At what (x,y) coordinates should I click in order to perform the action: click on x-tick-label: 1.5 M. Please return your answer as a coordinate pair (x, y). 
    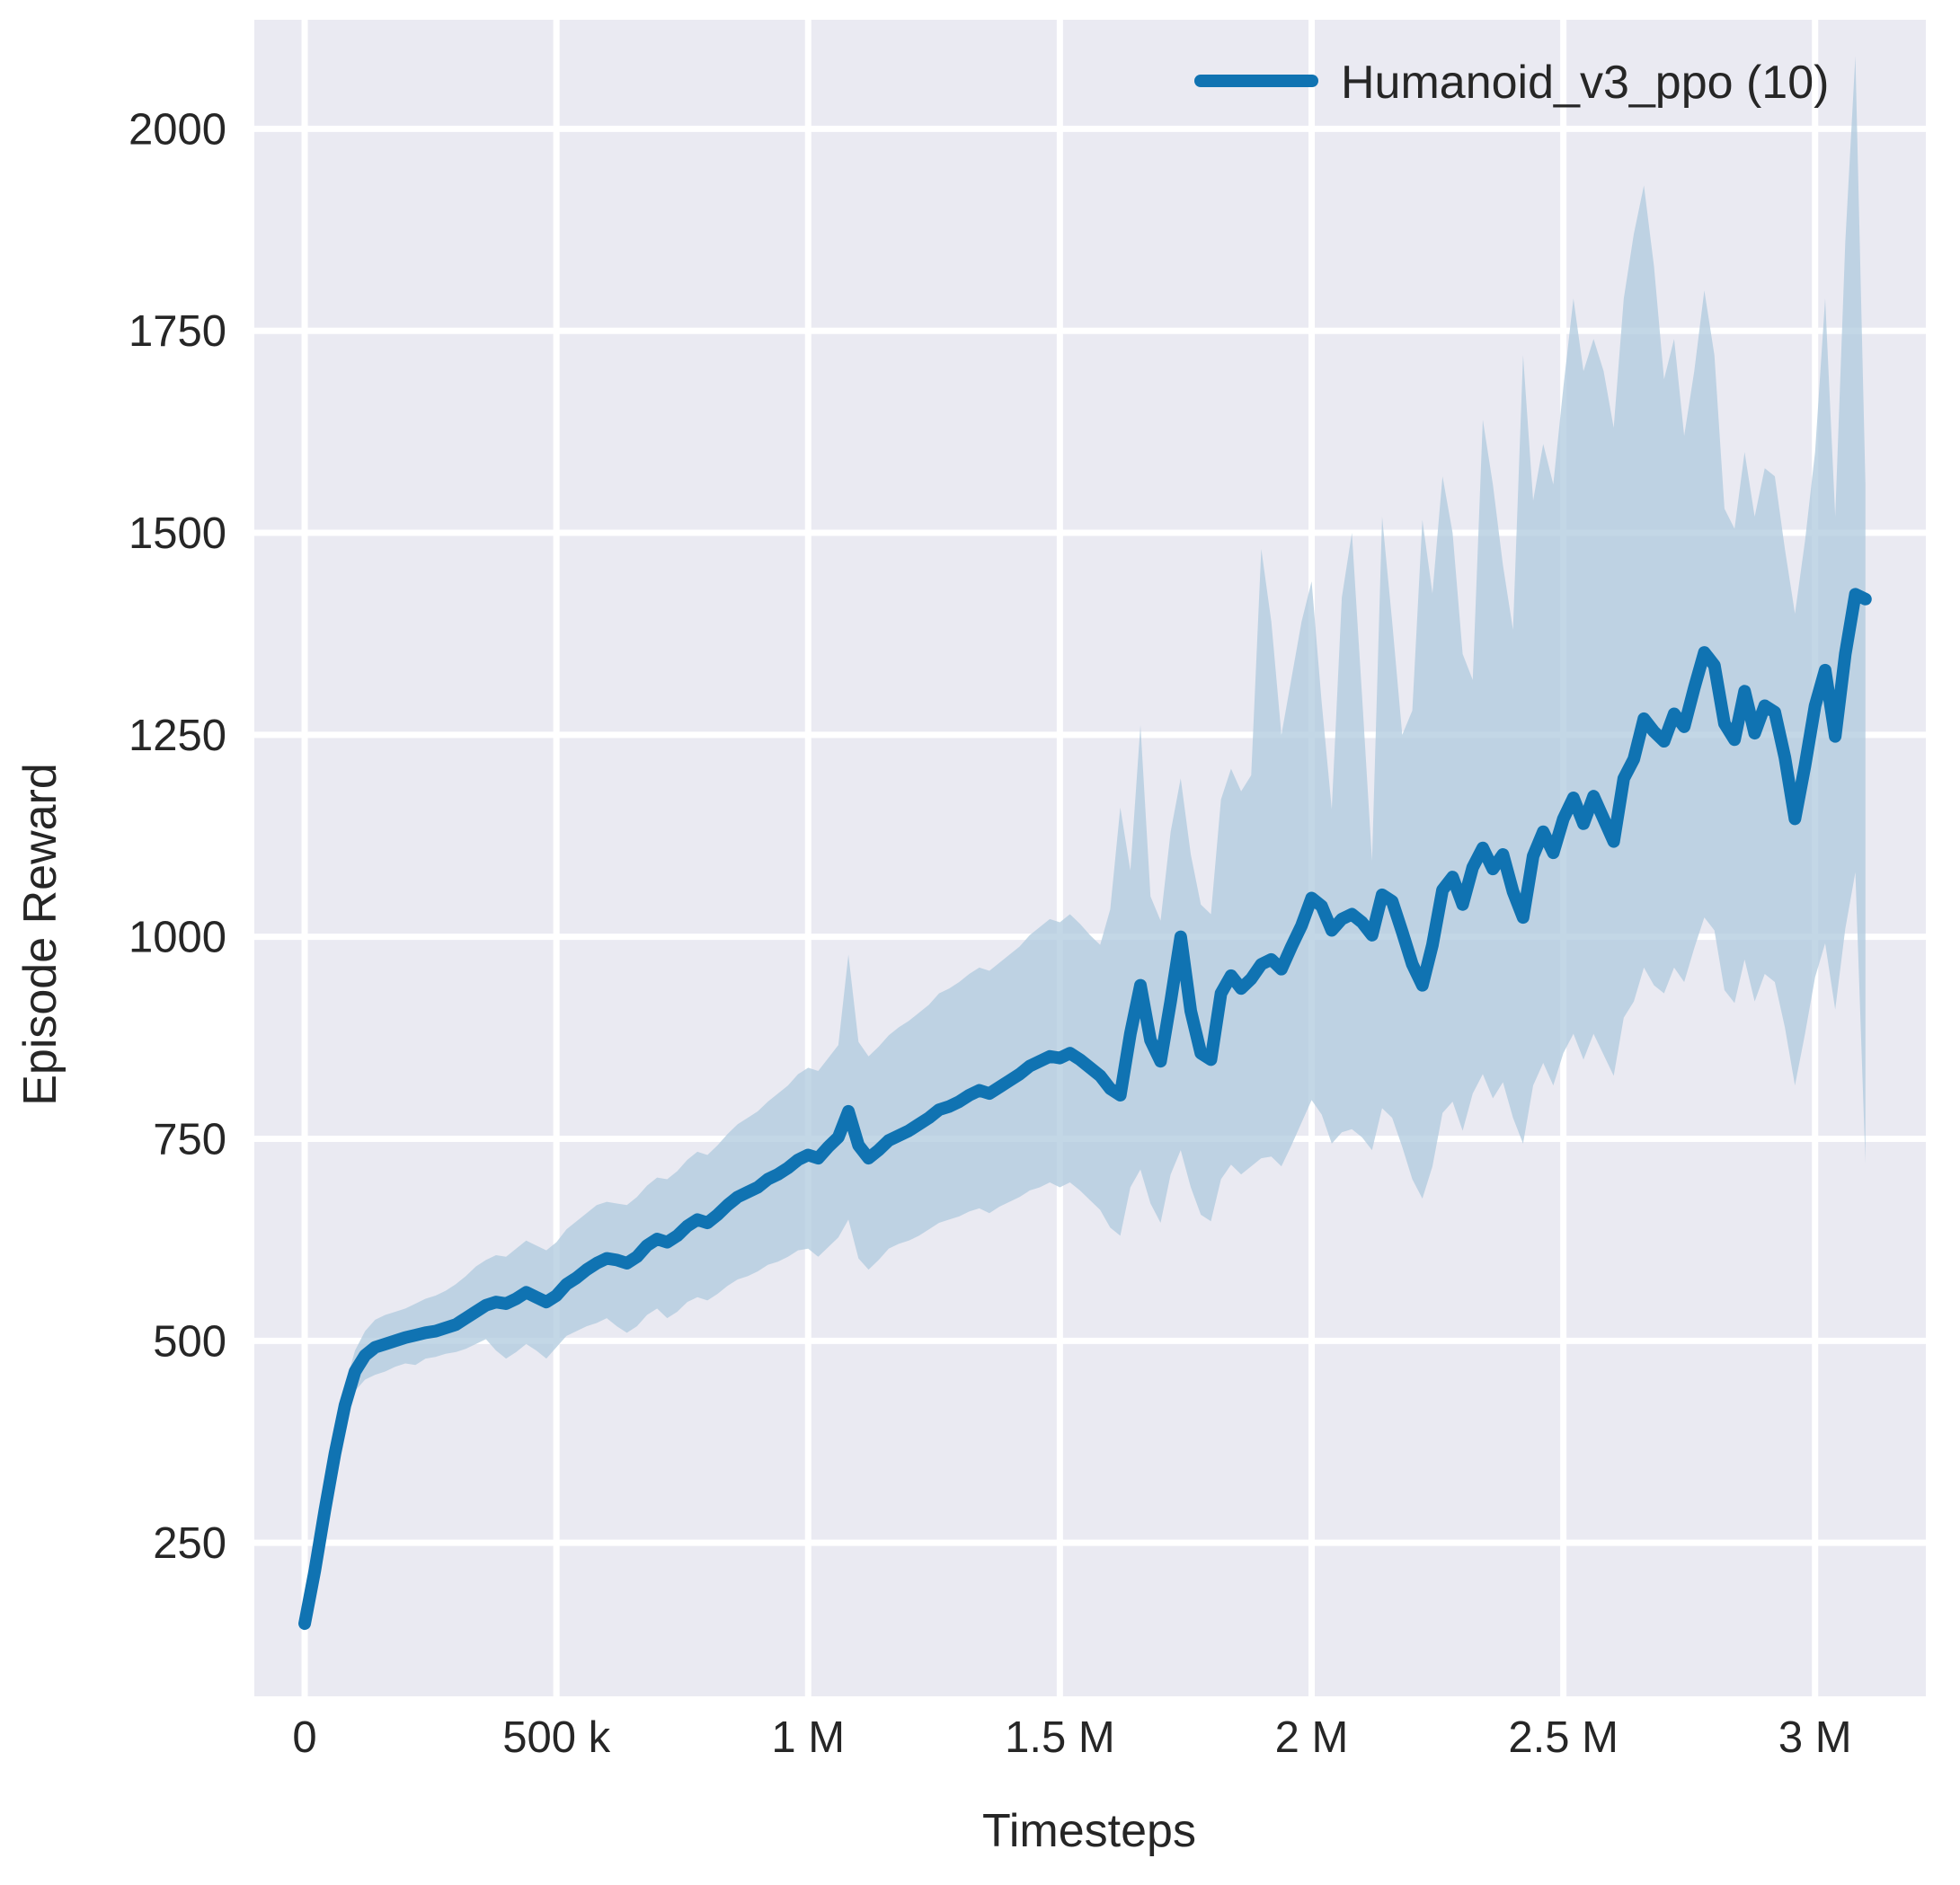
    Looking at the image, I should click on (1060, 1737).